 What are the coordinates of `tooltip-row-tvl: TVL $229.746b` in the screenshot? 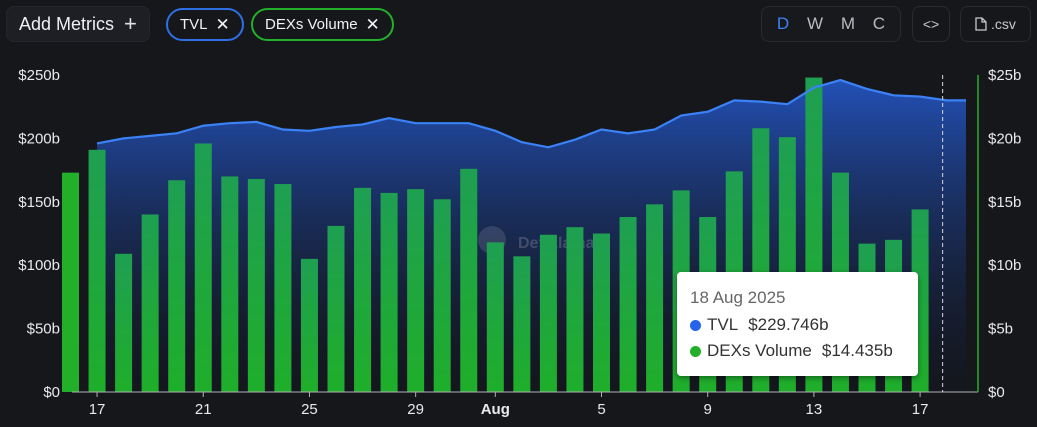 It's located at (797, 325).